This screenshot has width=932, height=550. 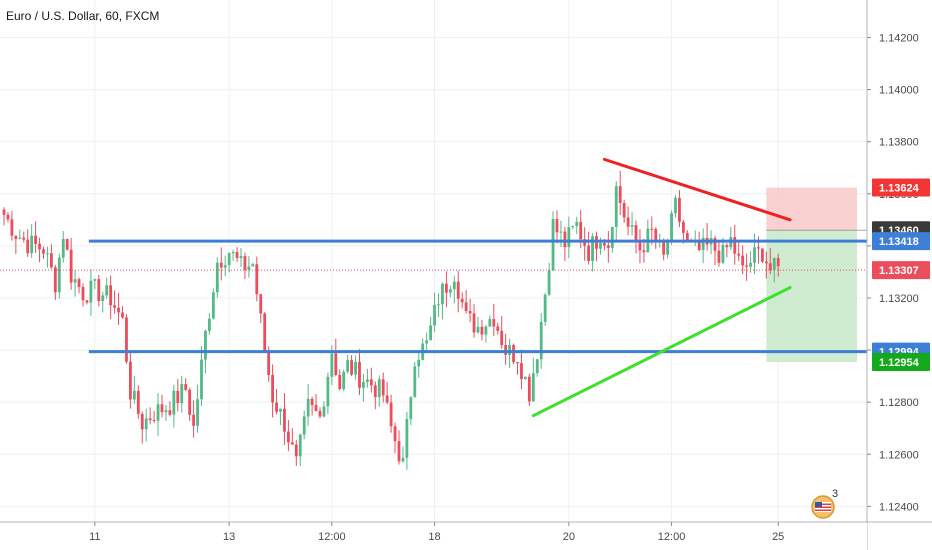 I want to click on us-flag-icon, so click(x=823, y=507).